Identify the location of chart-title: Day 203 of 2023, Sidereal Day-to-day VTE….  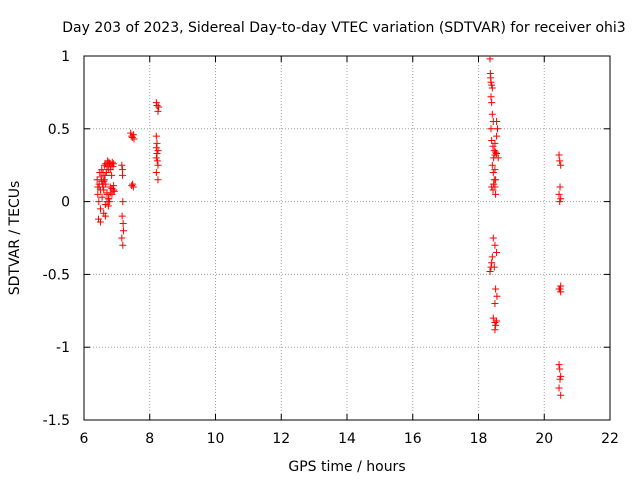
(343, 28).